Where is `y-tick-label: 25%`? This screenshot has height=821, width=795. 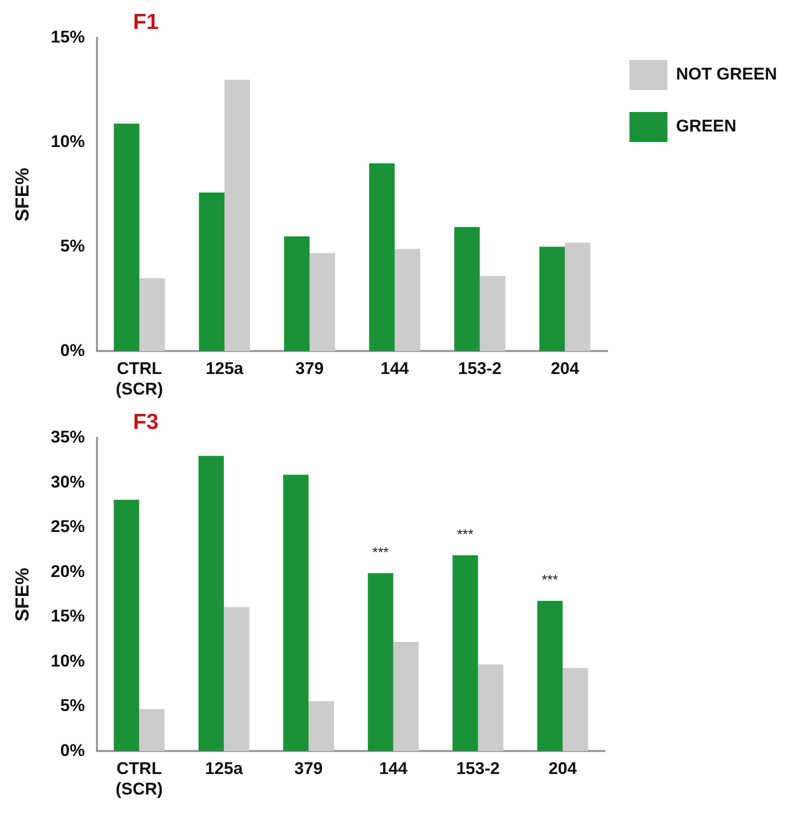 y-tick-label: 25% is located at coordinates (67, 526).